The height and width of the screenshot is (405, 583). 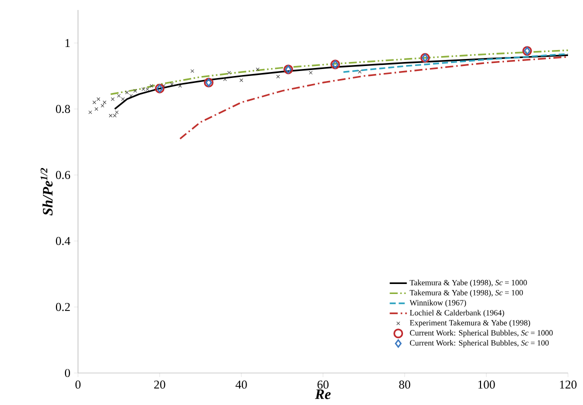 What do you see at coordinates (323, 384) in the screenshot?
I see `x-tick-label: 60` at bounding box center [323, 384].